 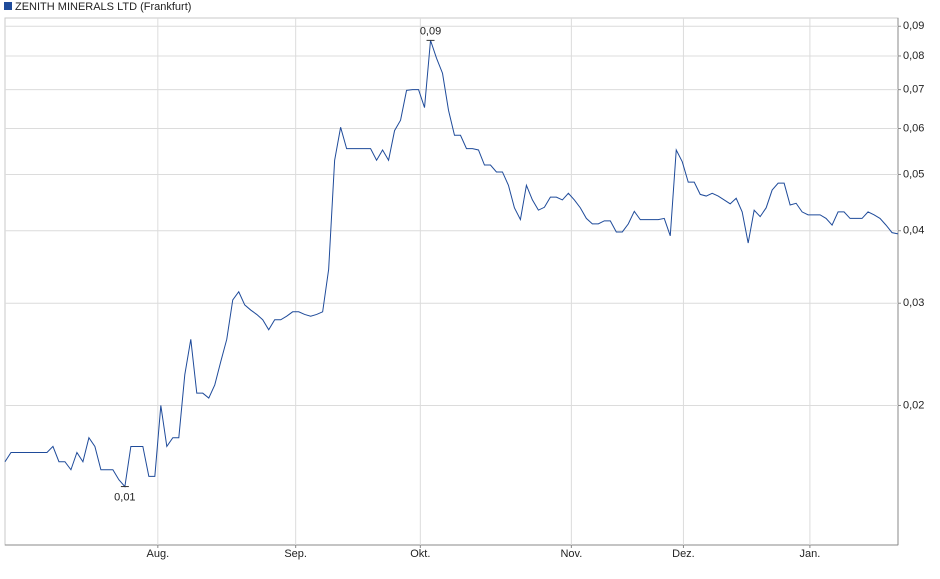 I want to click on x-tick-label: Aug., so click(x=158, y=554).